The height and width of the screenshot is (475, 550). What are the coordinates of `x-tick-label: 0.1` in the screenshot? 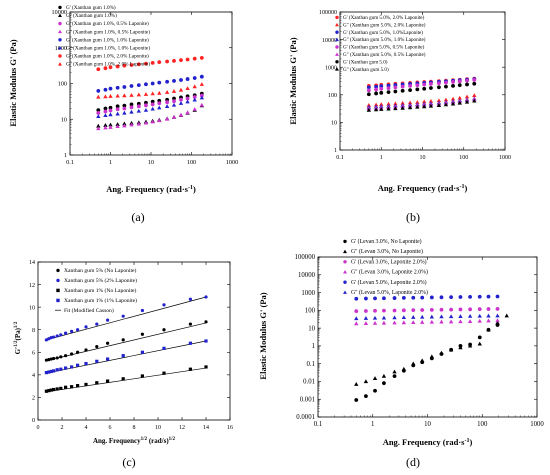 It's located at (318, 424).